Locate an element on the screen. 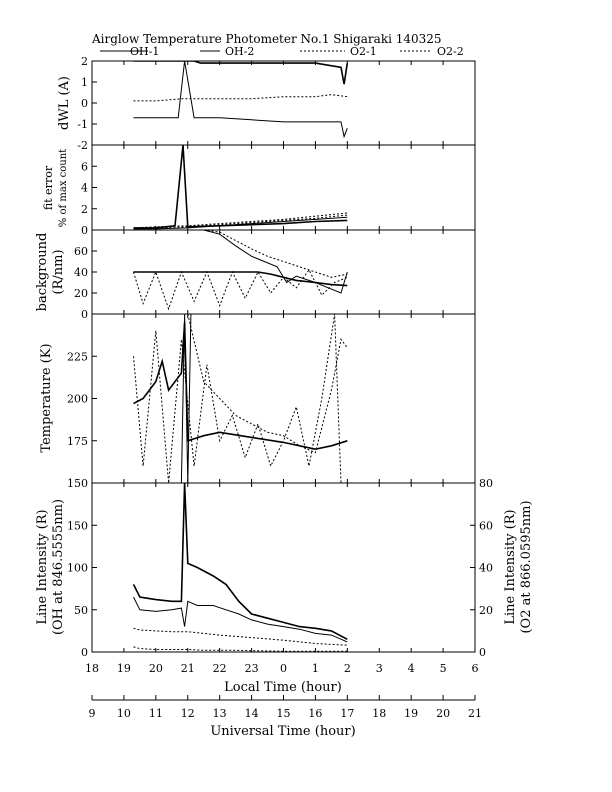 This screenshot has height=792, width=612. legend: OH-1 OH-2 O2-1 O2-2 is located at coordinates (282, 51).